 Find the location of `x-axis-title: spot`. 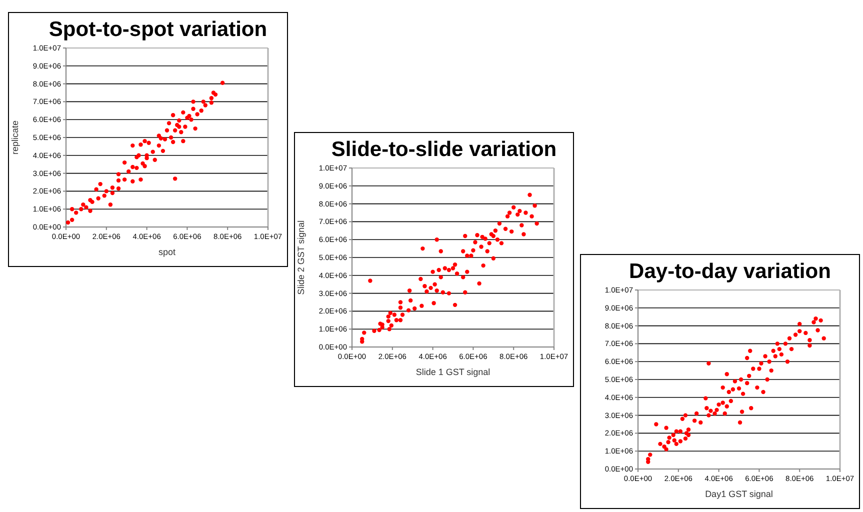

x-axis-title: spot is located at coordinates (167, 252).